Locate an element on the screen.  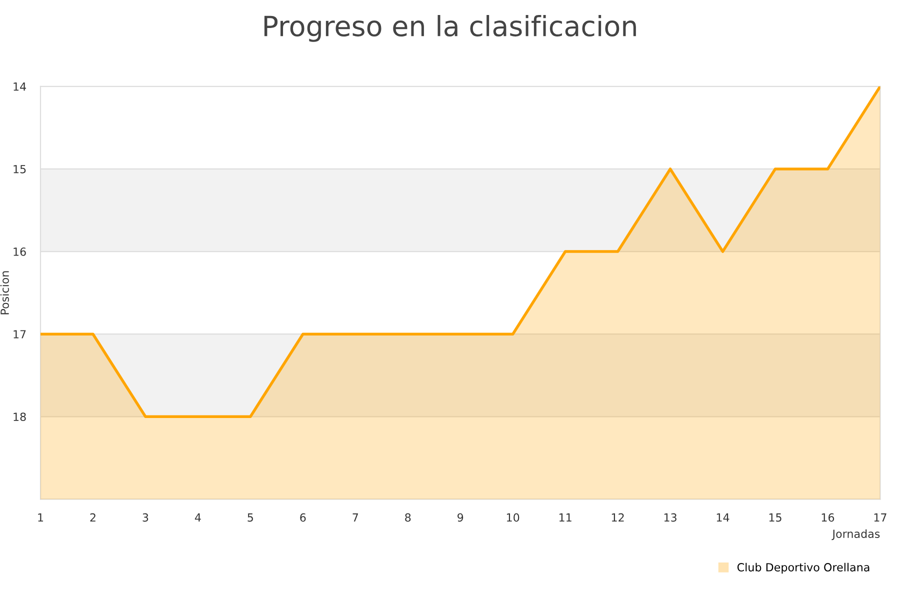
x-tick-label: 17 is located at coordinates (880, 517).